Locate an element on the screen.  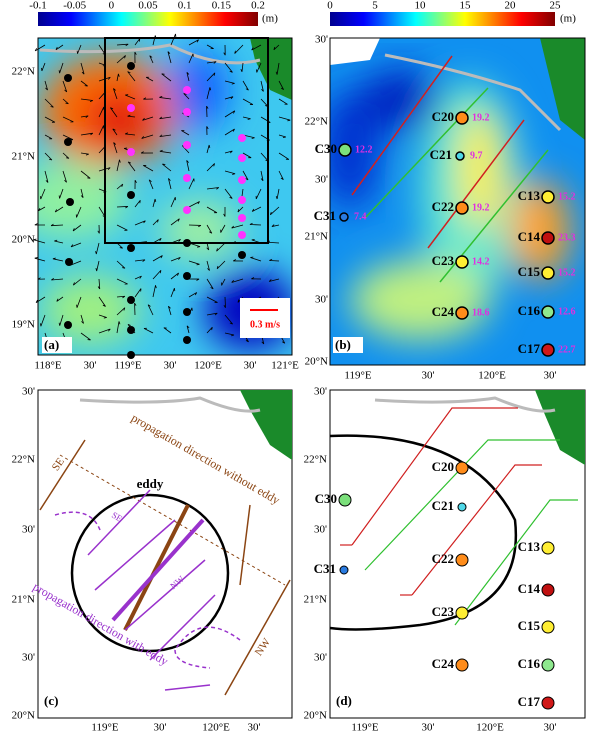
station-name: C30 is located at coordinates (326, 148).